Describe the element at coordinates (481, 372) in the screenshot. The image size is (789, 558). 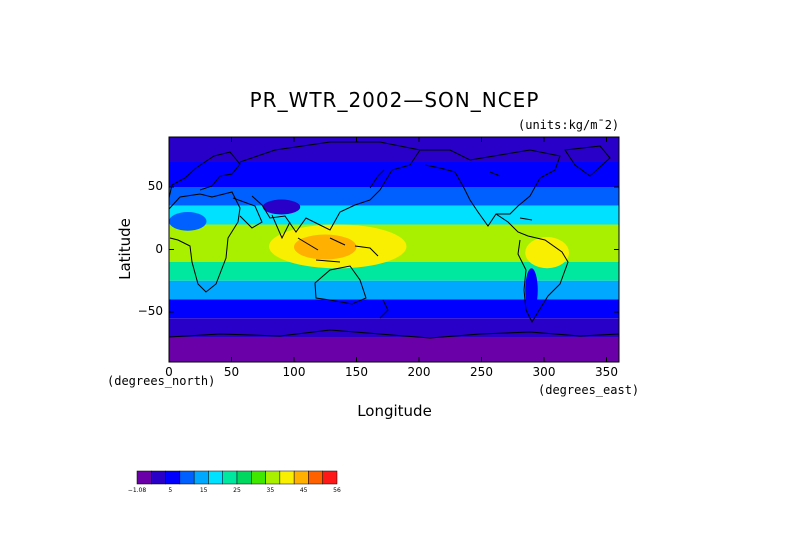
I see `x-tick-label: 250` at that location.